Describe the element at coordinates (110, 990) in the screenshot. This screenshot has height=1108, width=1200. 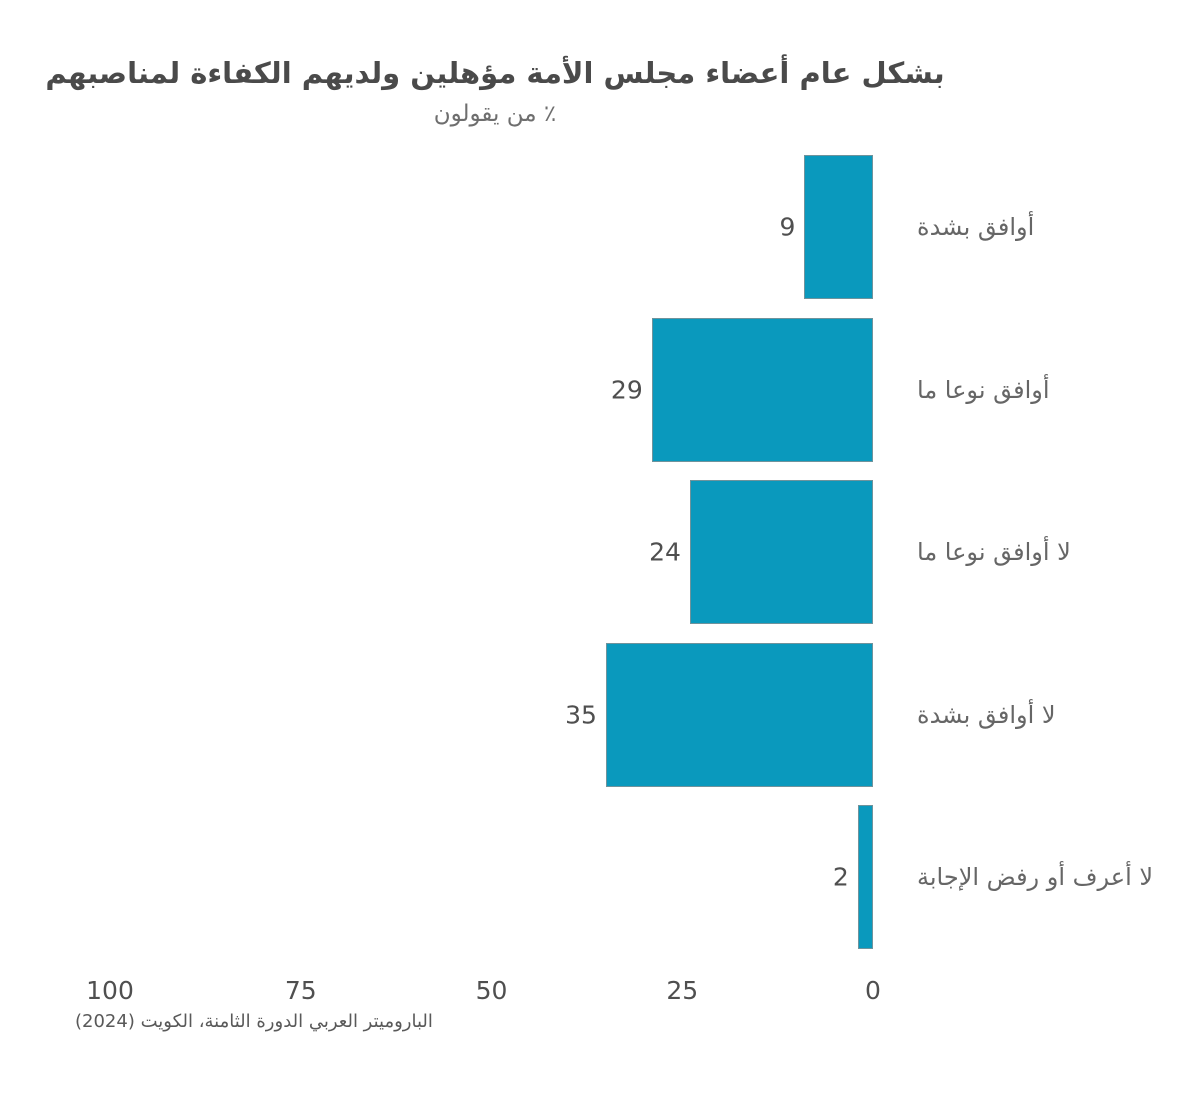
I see `x-tick-label: 100` at that location.